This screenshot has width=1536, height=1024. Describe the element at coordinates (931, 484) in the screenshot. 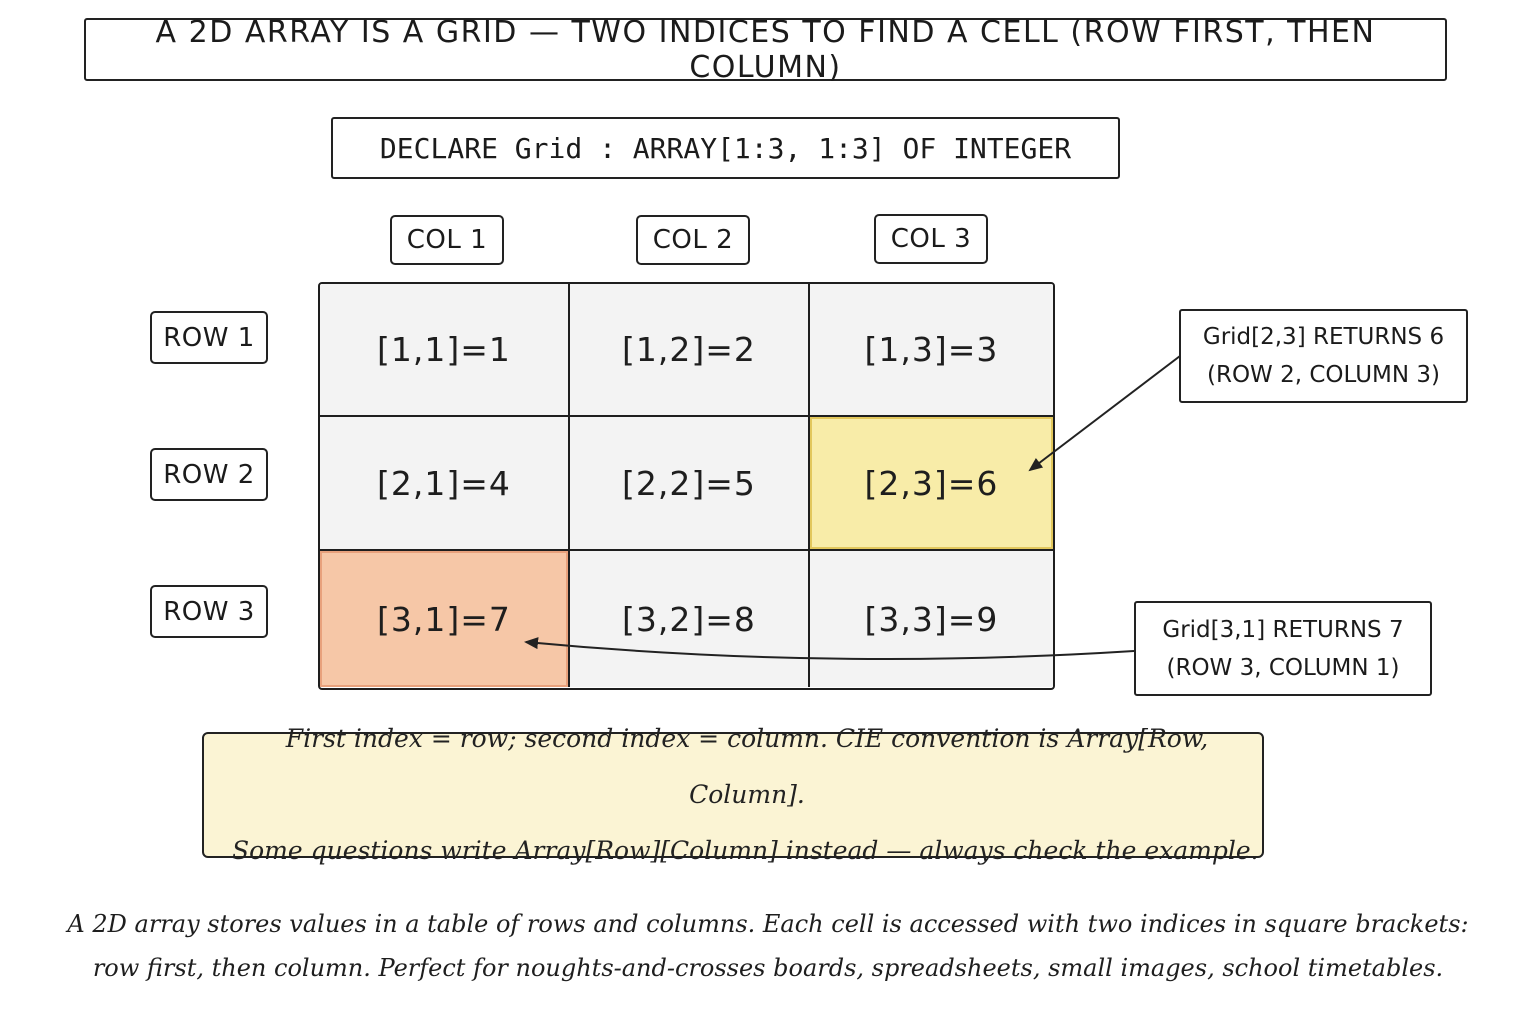

I see `grid-cell-2-3-highlighted: [2,3]=6` at that location.